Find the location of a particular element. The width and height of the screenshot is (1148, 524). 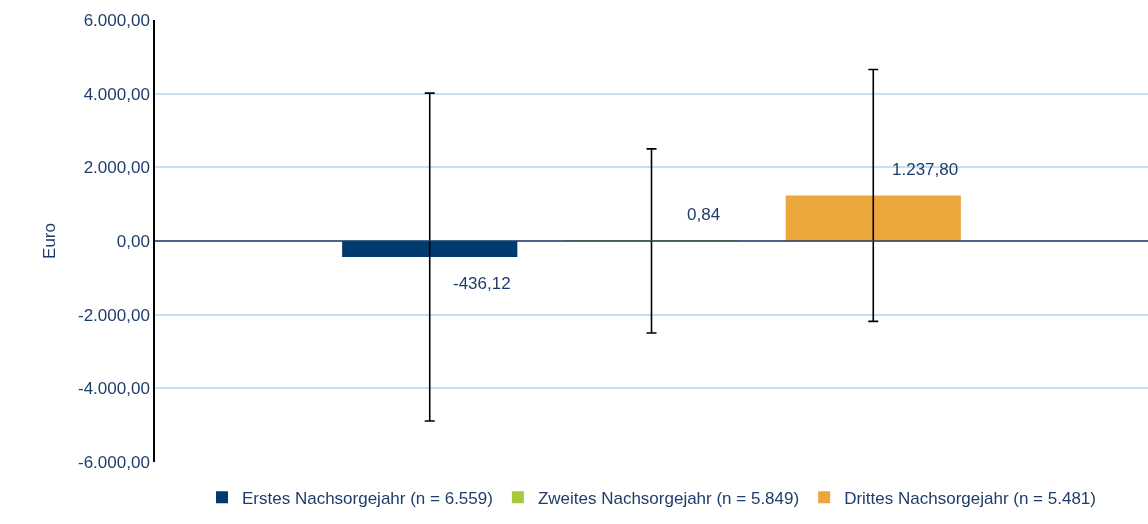

y-tick-label: 0,00 is located at coordinates (133, 241).